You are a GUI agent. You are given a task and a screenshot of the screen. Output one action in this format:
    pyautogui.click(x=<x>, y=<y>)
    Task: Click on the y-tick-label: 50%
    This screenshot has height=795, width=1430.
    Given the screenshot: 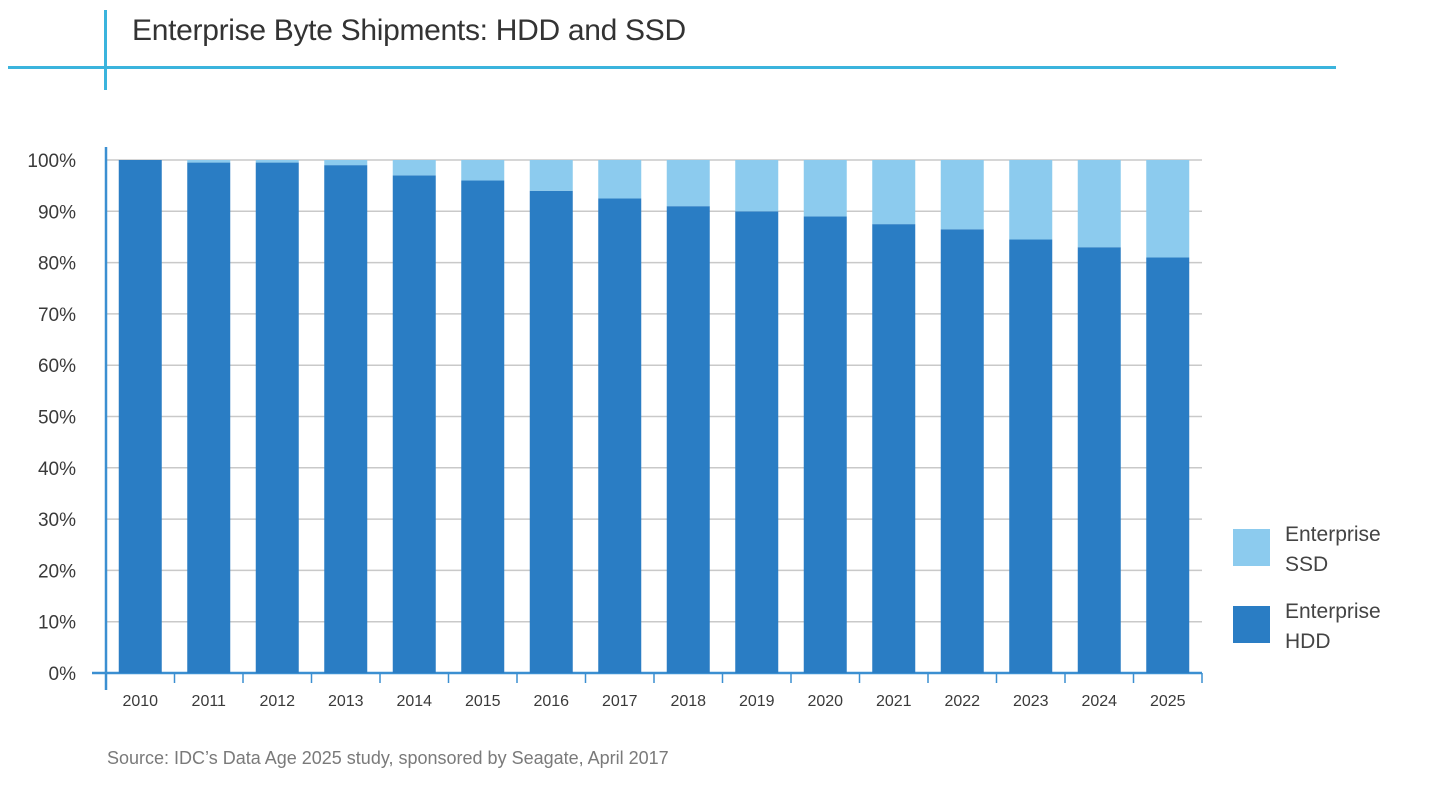 What is the action you would take?
    pyautogui.click(x=57, y=418)
    